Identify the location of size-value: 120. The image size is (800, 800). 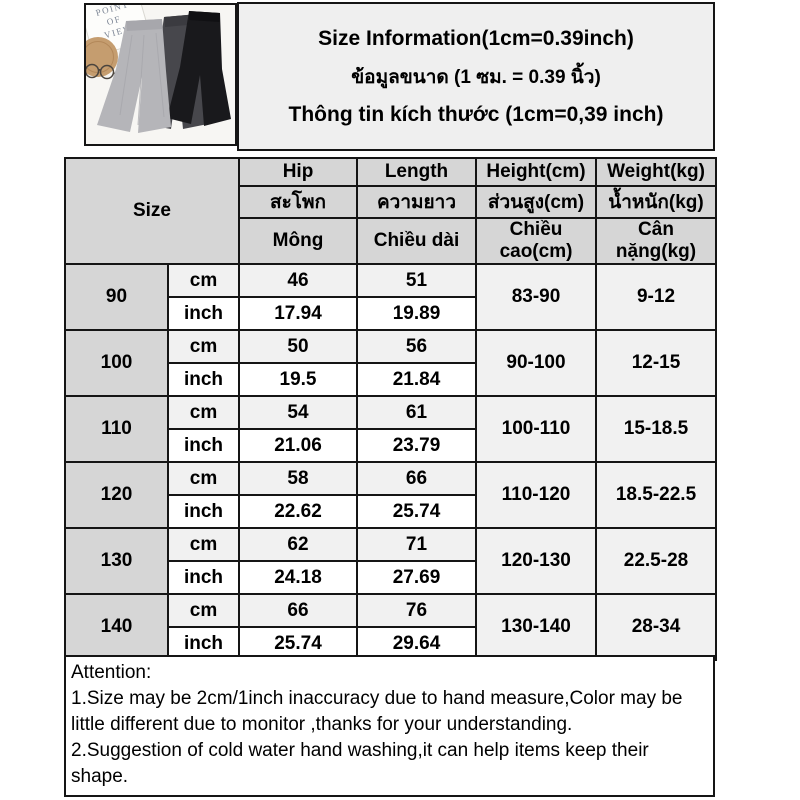
(116, 495).